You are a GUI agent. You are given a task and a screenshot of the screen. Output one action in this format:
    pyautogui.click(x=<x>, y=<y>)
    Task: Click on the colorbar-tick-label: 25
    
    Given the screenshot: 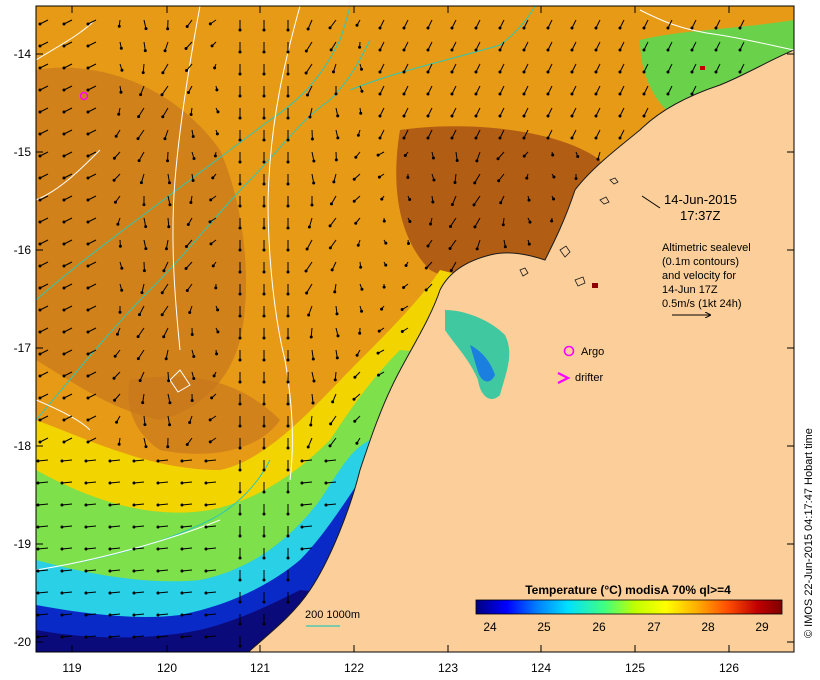 What is the action you would take?
    pyautogui.click(x=544, y=627)
    